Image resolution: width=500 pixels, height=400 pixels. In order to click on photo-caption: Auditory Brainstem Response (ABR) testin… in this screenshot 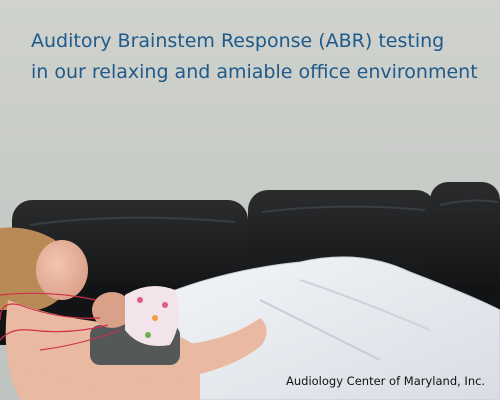, I will do `click(261, 57)`.